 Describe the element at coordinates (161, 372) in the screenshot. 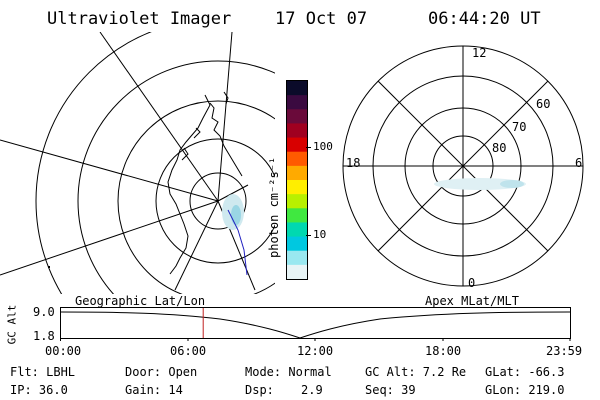

I see `door-status: Door: Open` at that location.